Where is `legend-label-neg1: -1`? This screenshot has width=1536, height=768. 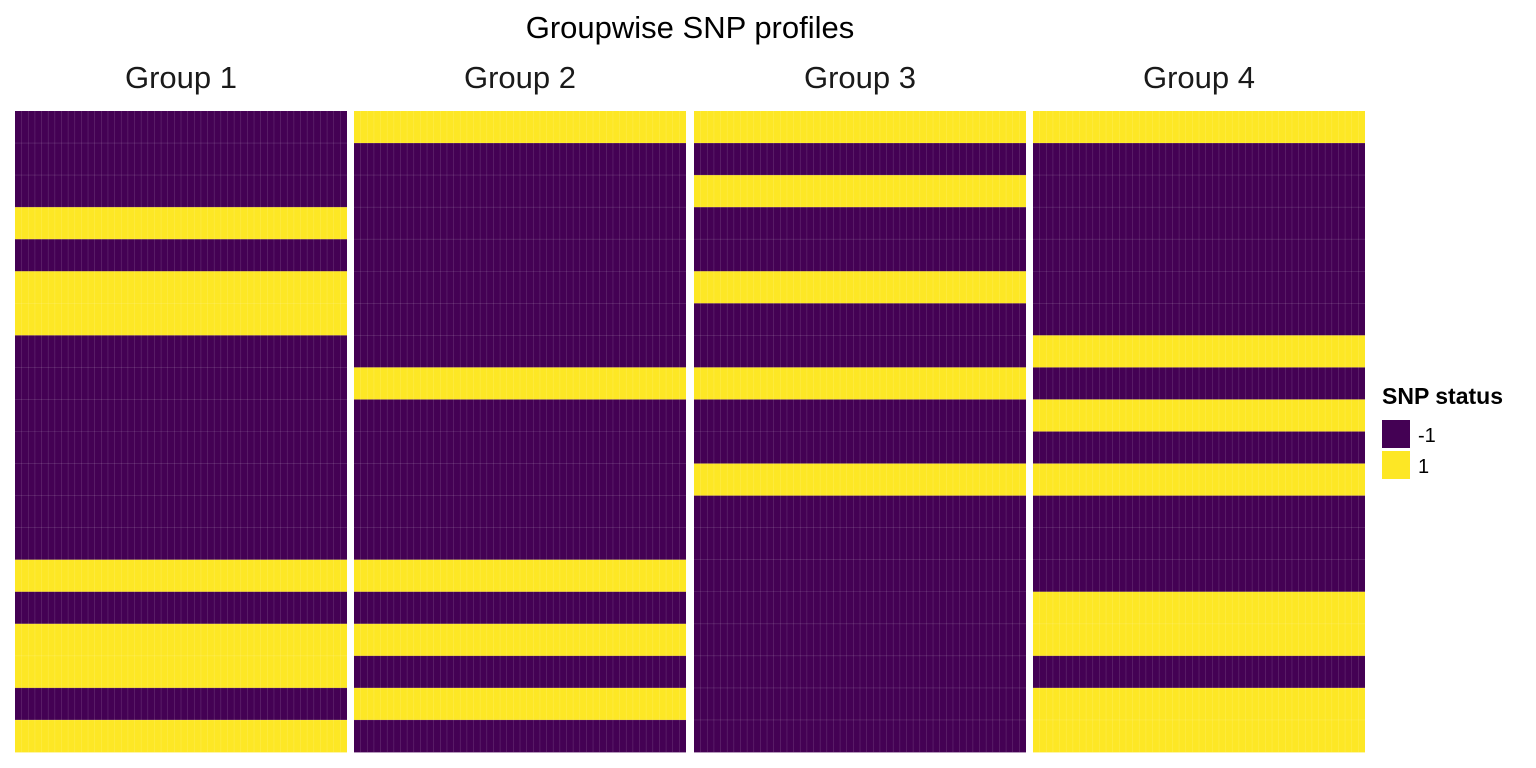 legend-label-neg1: -1 is located at coordinates (1427, 436).